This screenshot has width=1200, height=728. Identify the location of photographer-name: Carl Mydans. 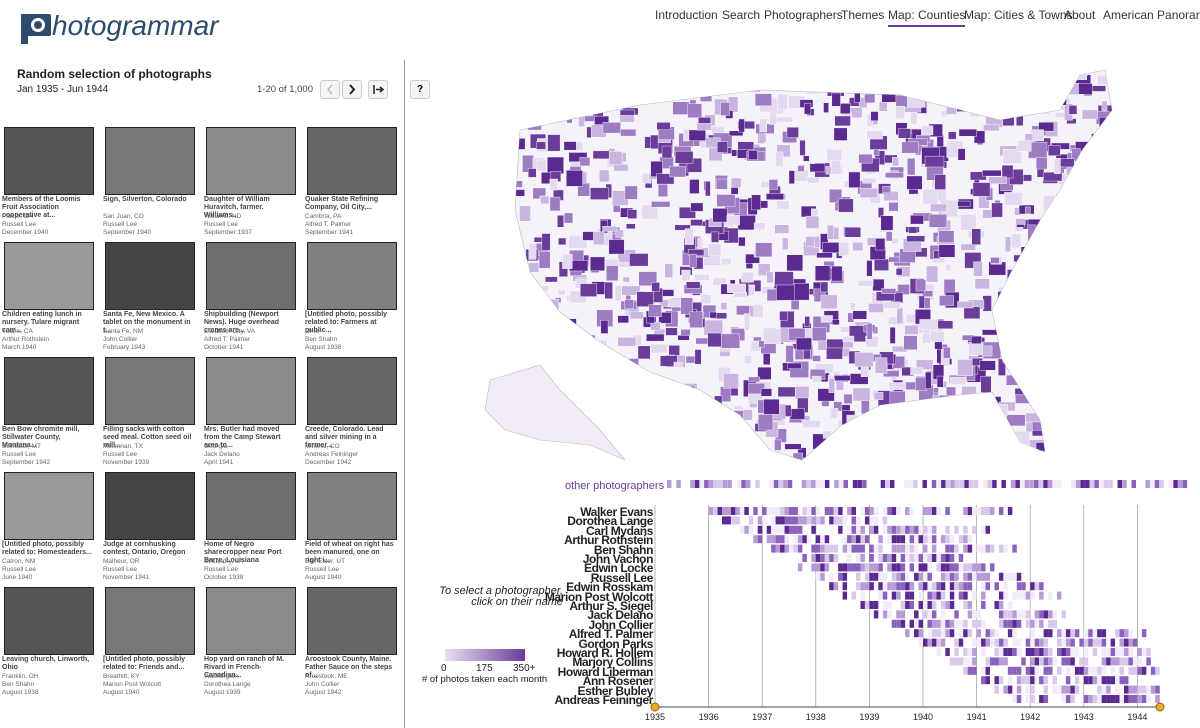
(619, 530).